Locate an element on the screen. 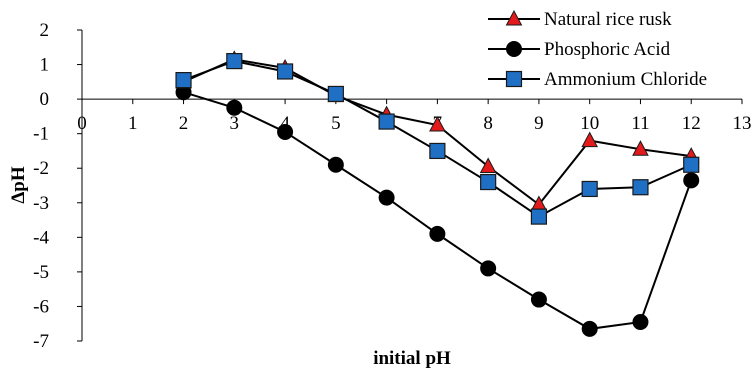 The image size is (756, 371). legend-marker-square is located at coordinates (514, 79).